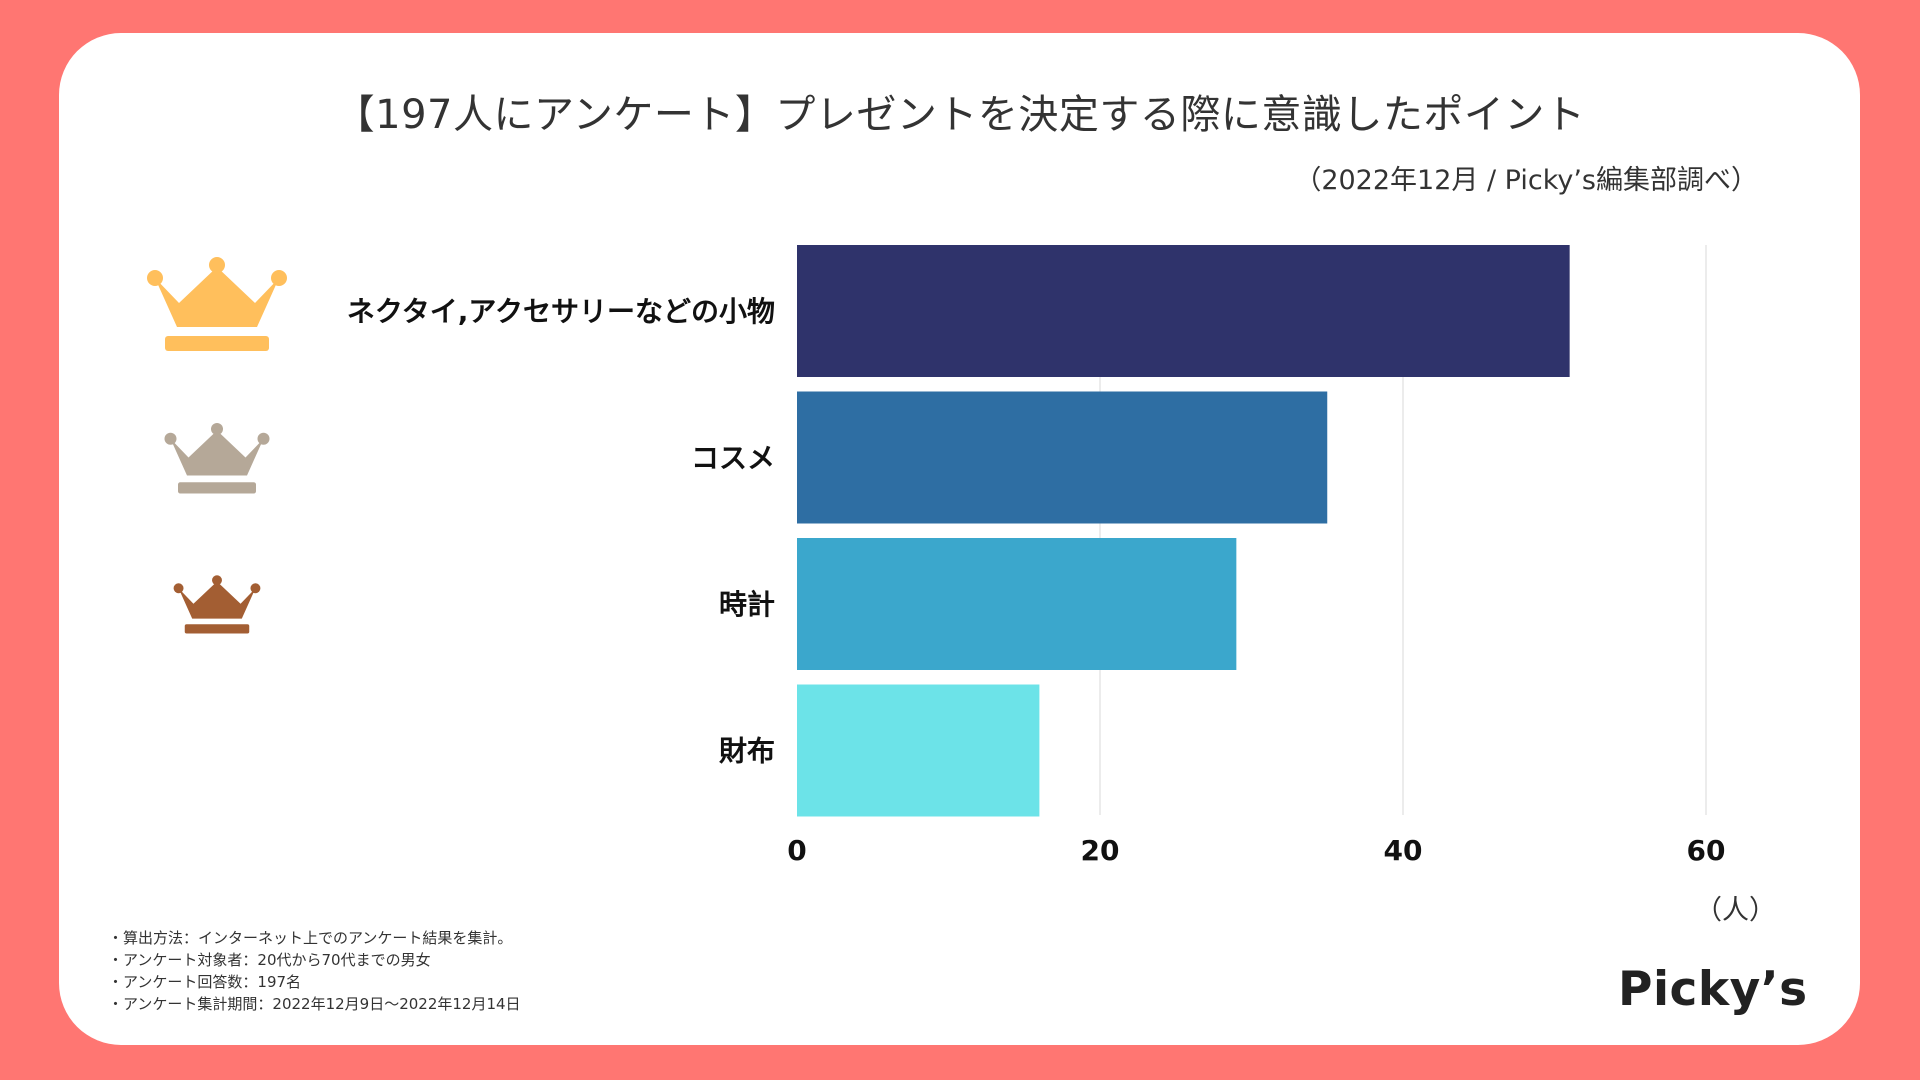 The image size is (1920, 1080). I want to click on x-tick-label: 0, so click(796, 850).